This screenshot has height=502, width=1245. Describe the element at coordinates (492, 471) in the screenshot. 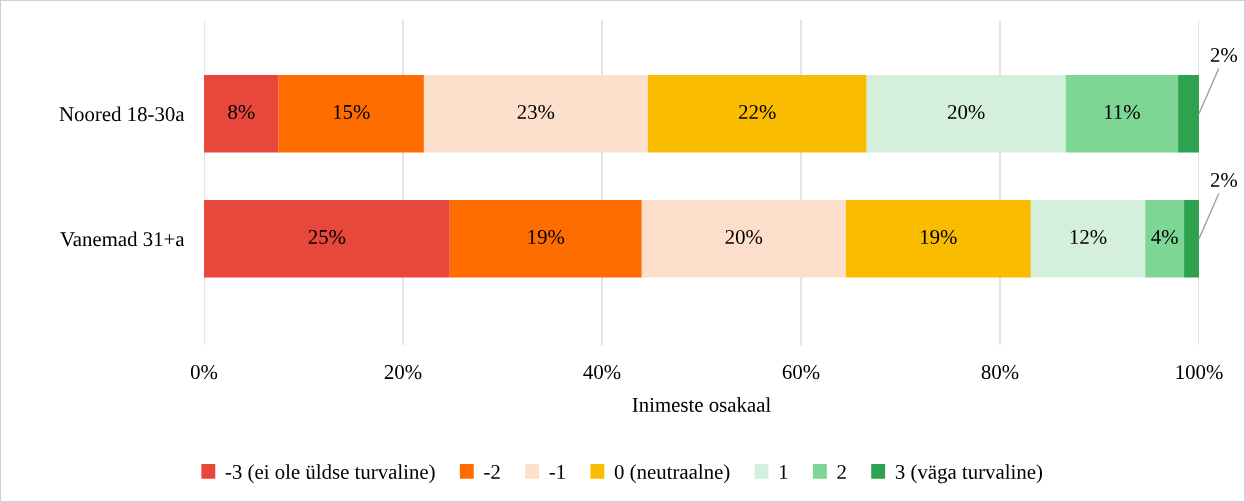

I see `legend-label: -2` at that location.